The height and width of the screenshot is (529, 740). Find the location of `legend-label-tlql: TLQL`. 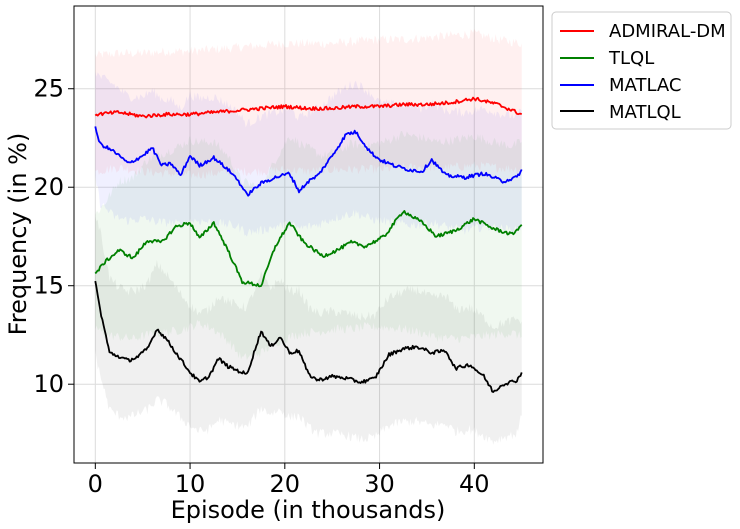

legend-label-tlql: TLQL is located at coordinates (631, 58).